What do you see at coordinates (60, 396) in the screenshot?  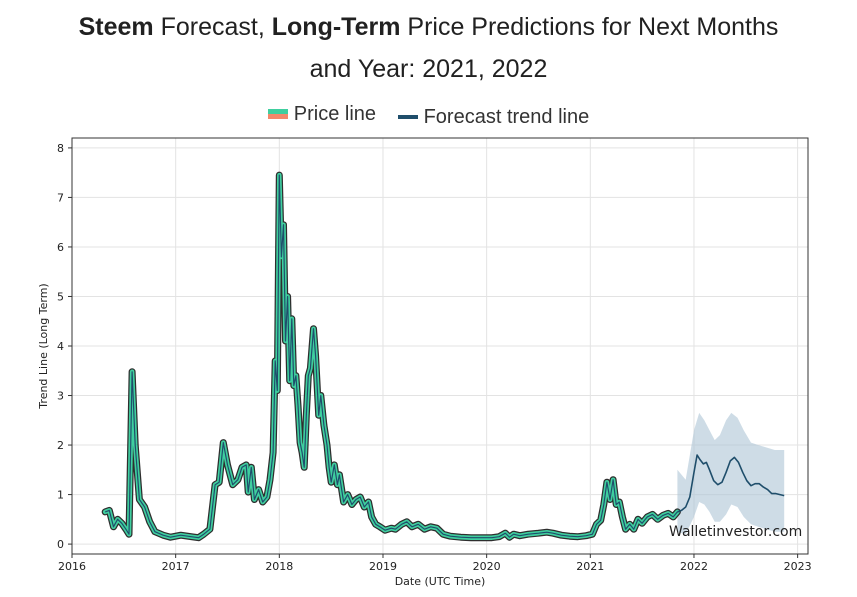 I see `y-tick-label: 3` at bounding box center [60, 396].